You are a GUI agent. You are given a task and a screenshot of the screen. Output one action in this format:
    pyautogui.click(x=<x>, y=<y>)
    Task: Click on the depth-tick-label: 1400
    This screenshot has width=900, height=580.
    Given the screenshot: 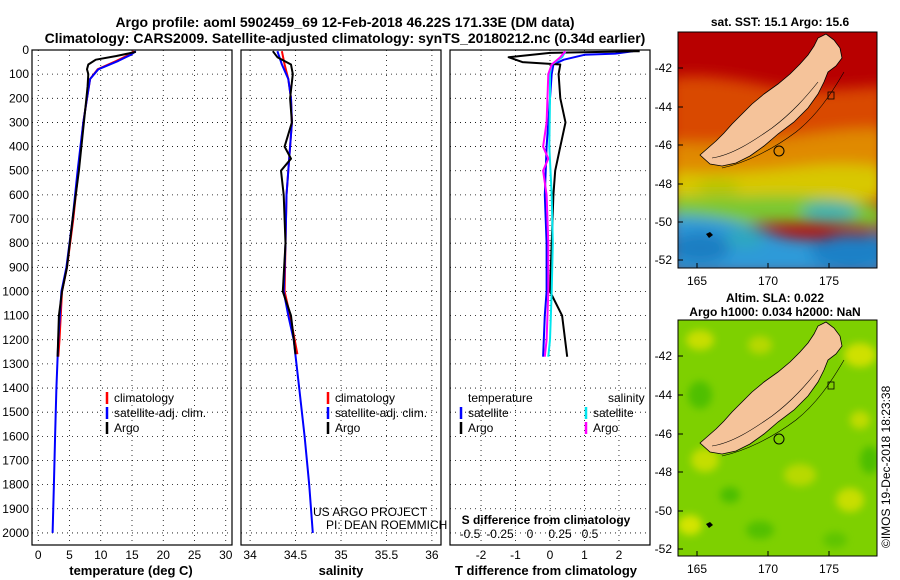 What is the action you would take?
    pyautogui.click(x=15, y=388)
    